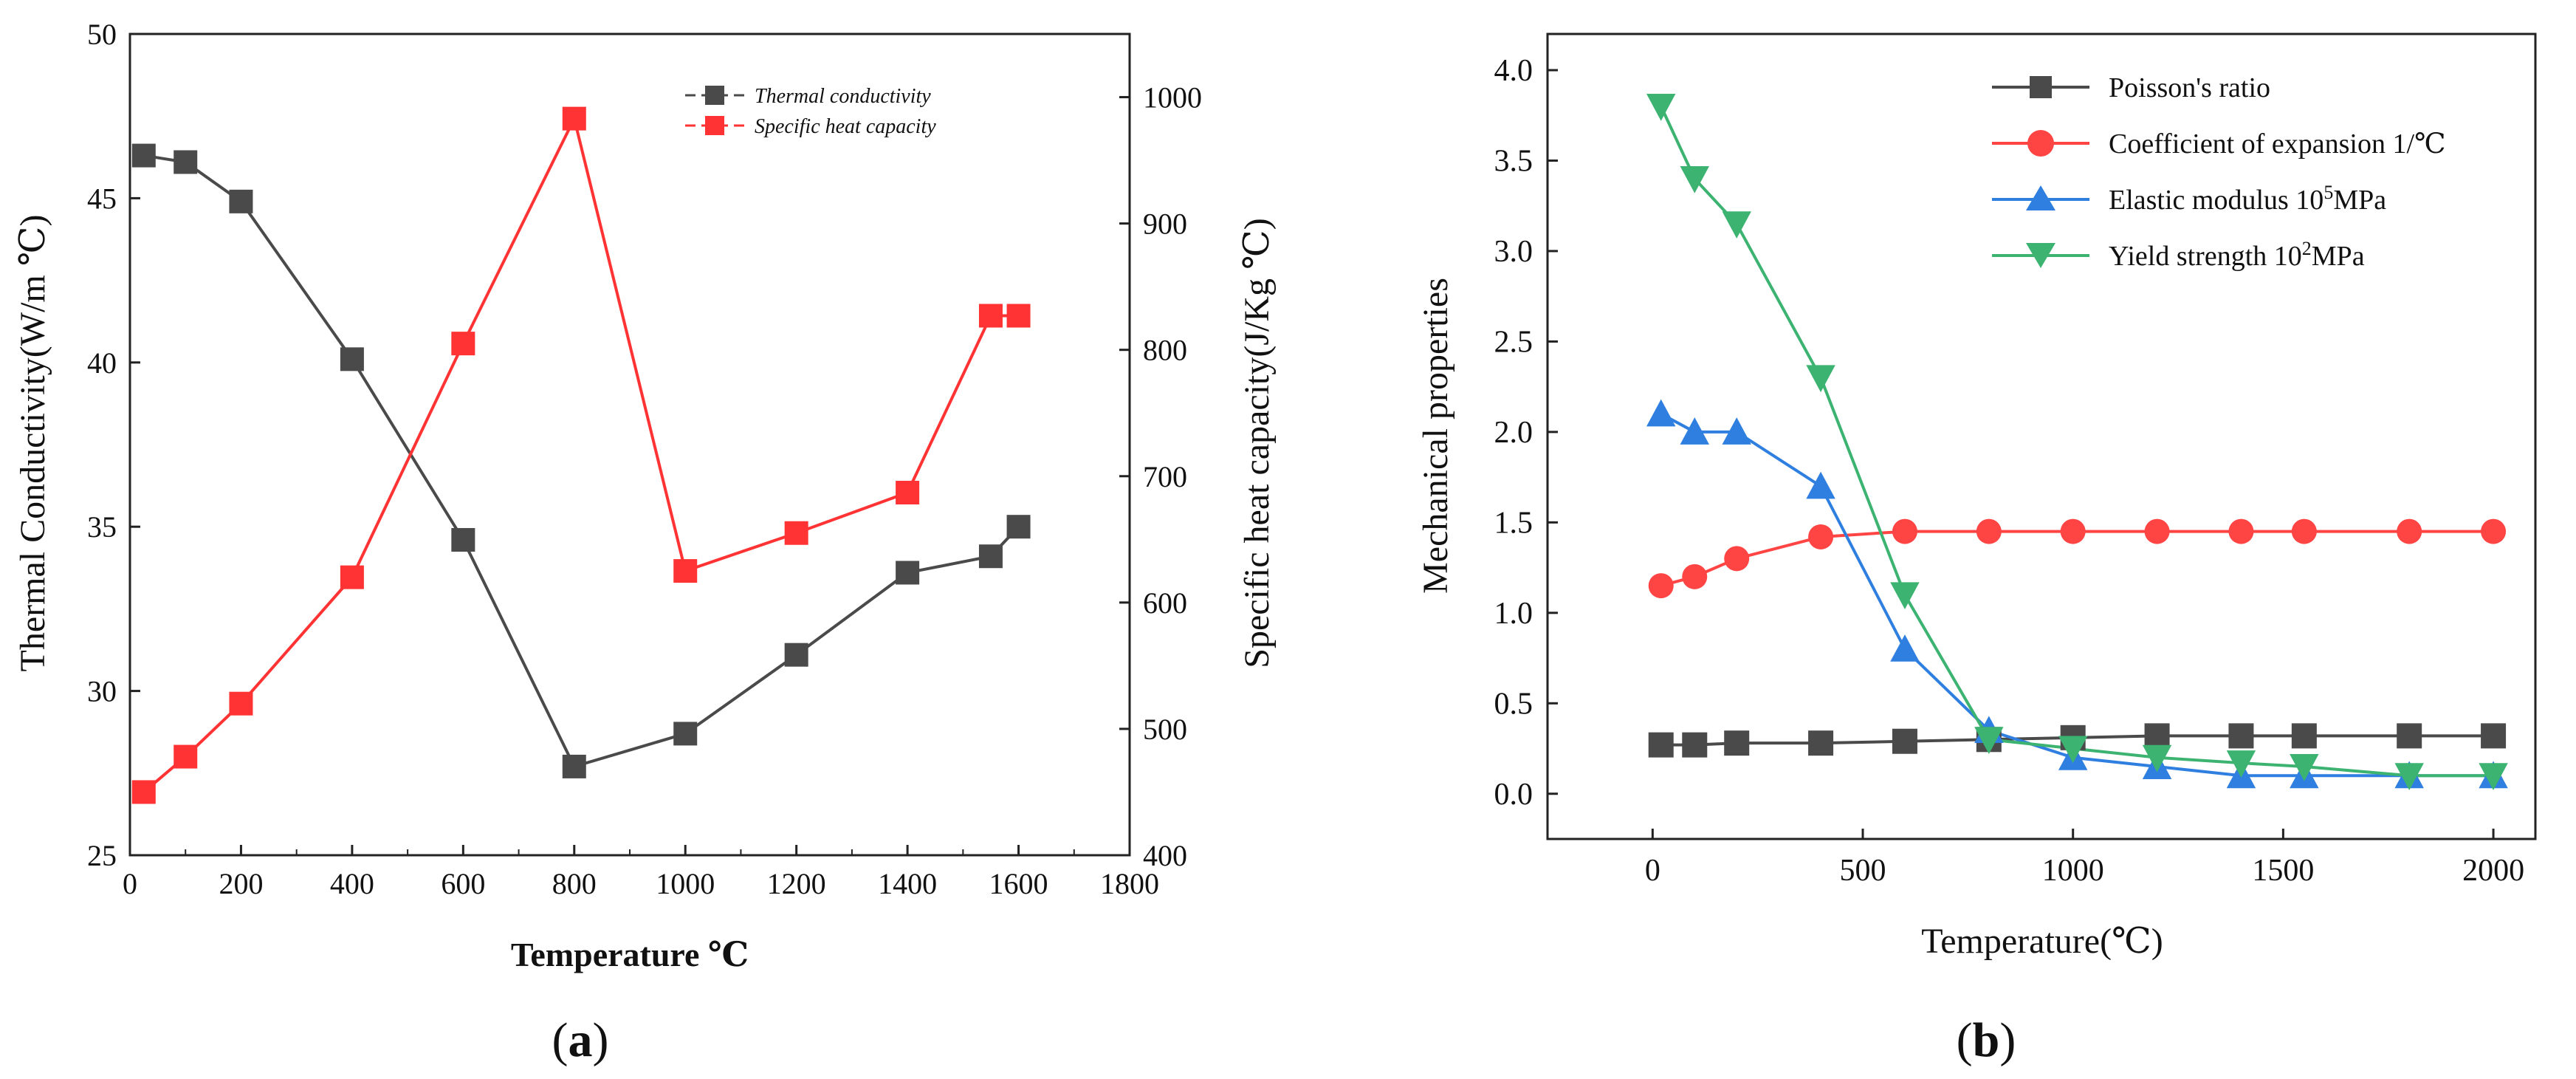 The width and height of the screenshot is (2576, 1079). What do you see at coordinates (1513, 795) in the screenshot?
I see `panel-b-y-tick-label: 0.0` at bounding box center [1513, 795].